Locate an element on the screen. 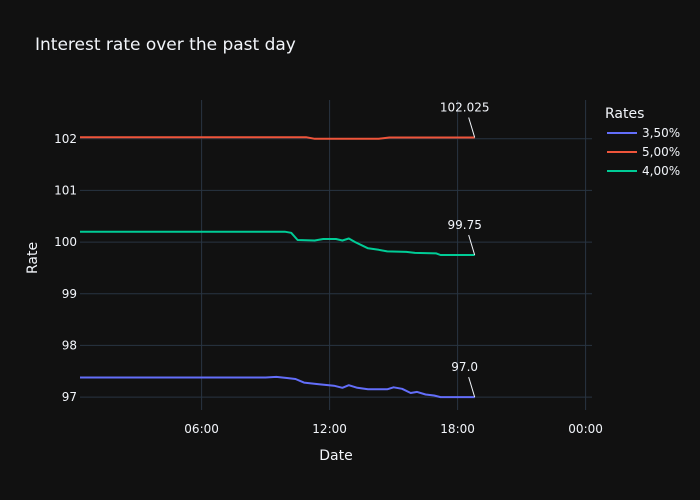 The height and width of the screenshot is (500, 700). legend-label: 5,00% is located at coordinates (661, 152).